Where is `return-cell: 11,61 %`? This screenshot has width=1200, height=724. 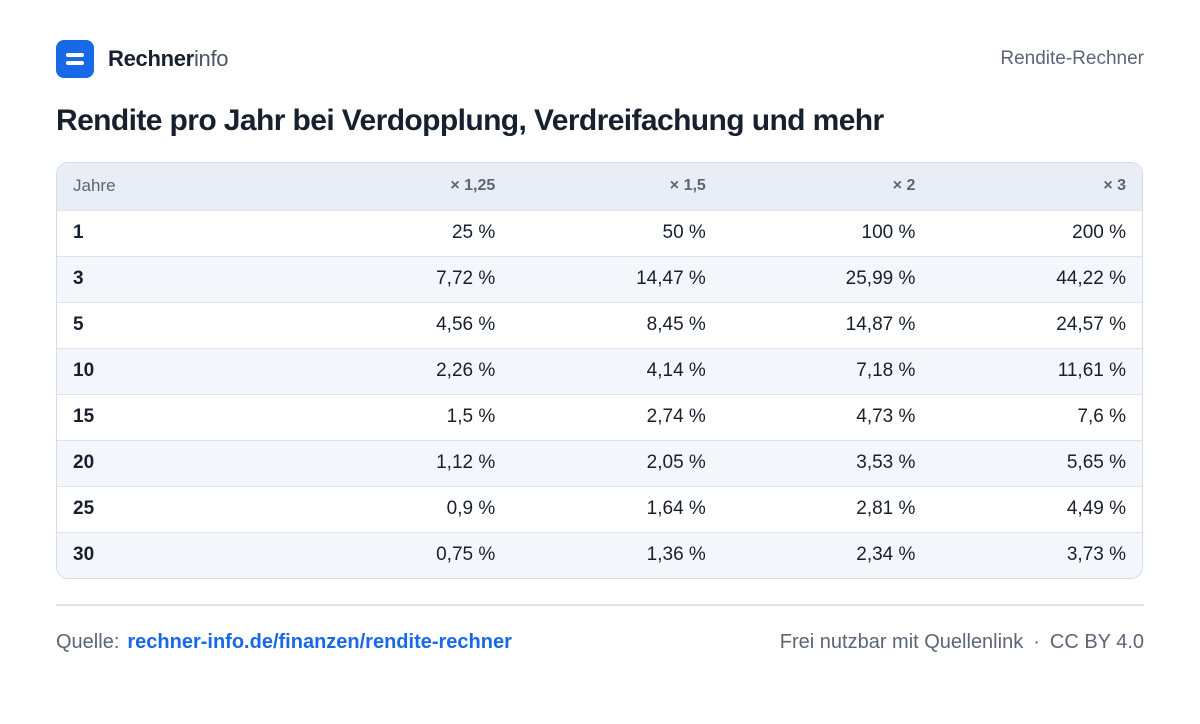
return-cell: 11,61 % is located at coordinates (1036, 370).